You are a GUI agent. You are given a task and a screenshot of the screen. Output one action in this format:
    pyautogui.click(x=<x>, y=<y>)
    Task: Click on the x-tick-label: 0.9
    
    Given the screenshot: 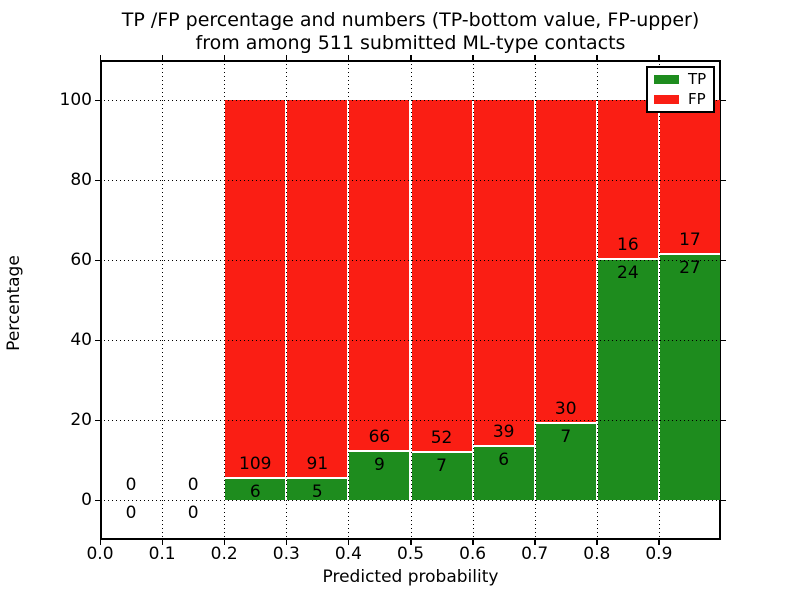 What is the action you would take?
    pyautogui.click(x=659, y=554)
    